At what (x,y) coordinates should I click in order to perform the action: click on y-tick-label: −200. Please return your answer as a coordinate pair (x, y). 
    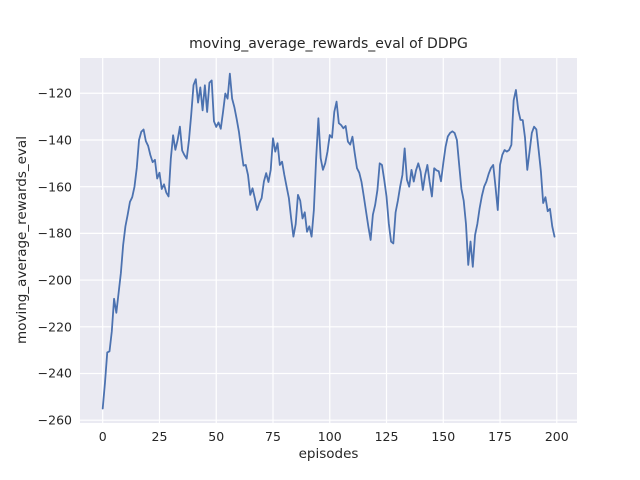
    Looking at the image, I should click on (54, 280).